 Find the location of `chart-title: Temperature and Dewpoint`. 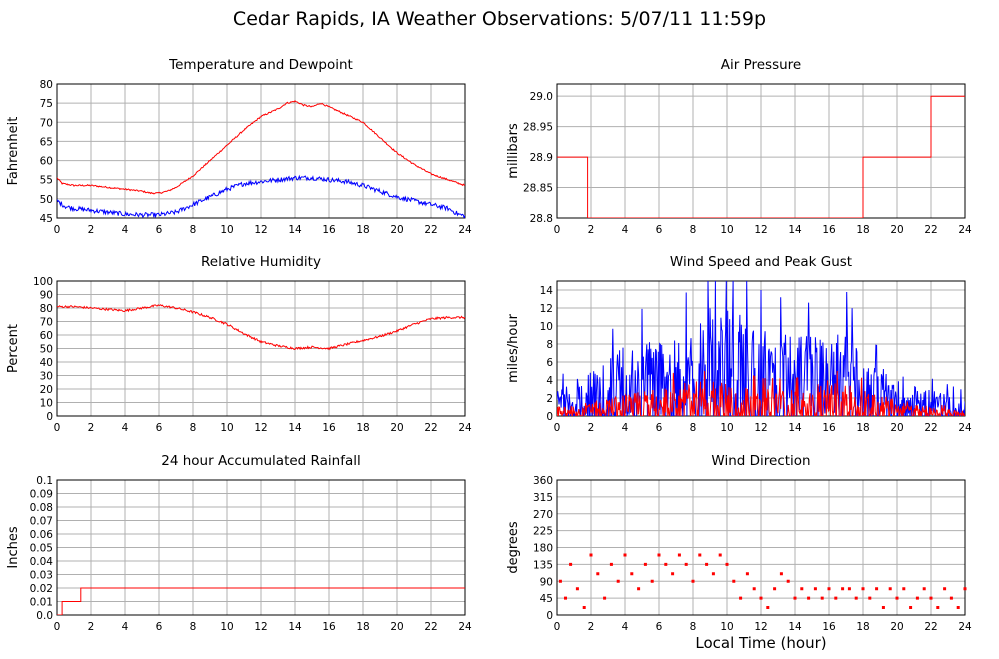

chart-title: Temperature and Dewpoint is located at coordinates (260, 65).